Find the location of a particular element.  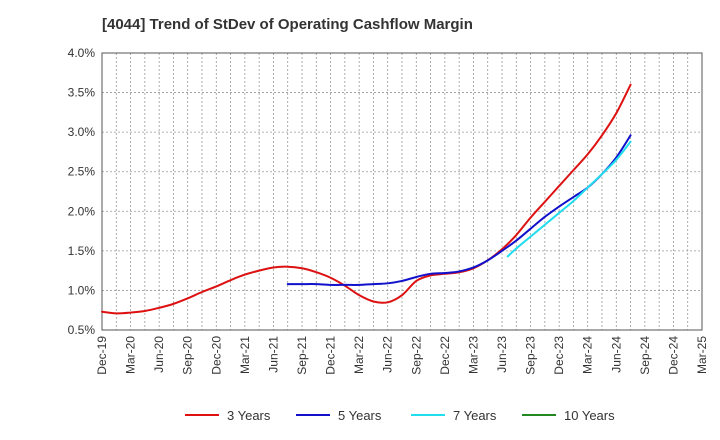

legend-item-7-years: 7 Years is located at coordinates (453, 415).